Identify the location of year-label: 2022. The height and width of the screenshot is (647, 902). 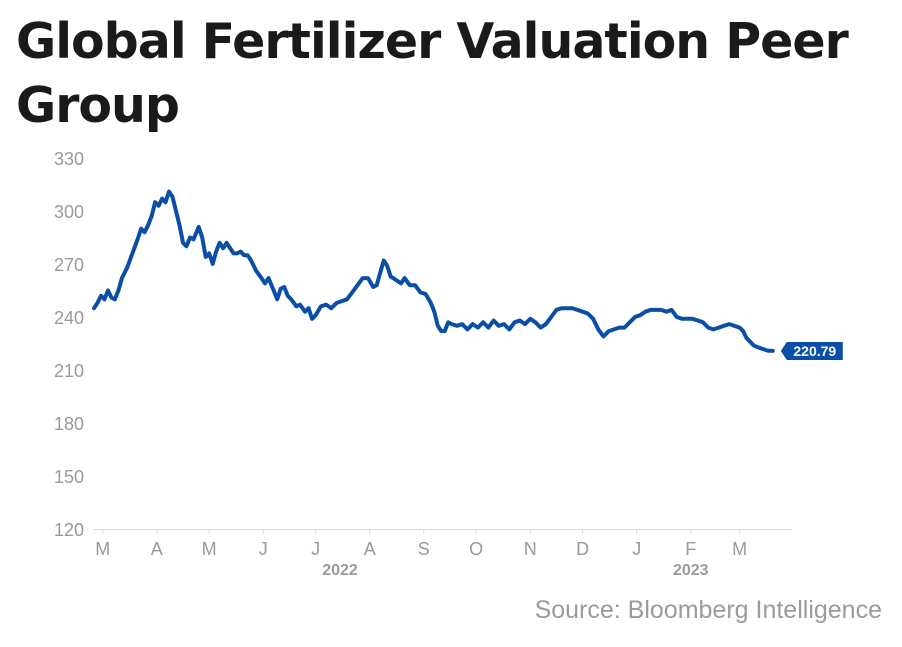
(340, 570).